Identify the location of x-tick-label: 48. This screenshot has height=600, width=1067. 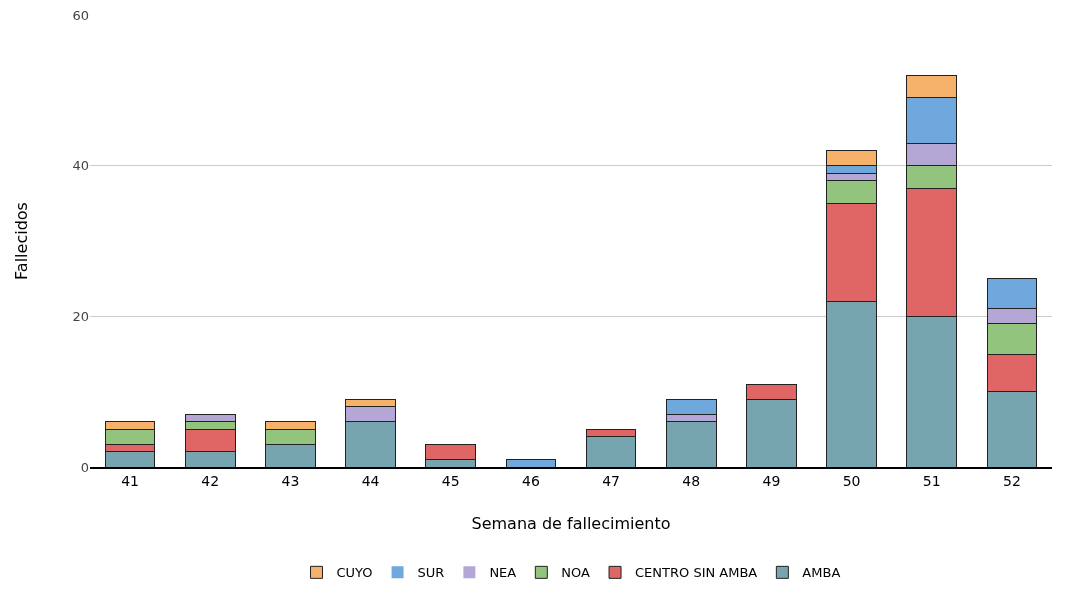
(691, 480).